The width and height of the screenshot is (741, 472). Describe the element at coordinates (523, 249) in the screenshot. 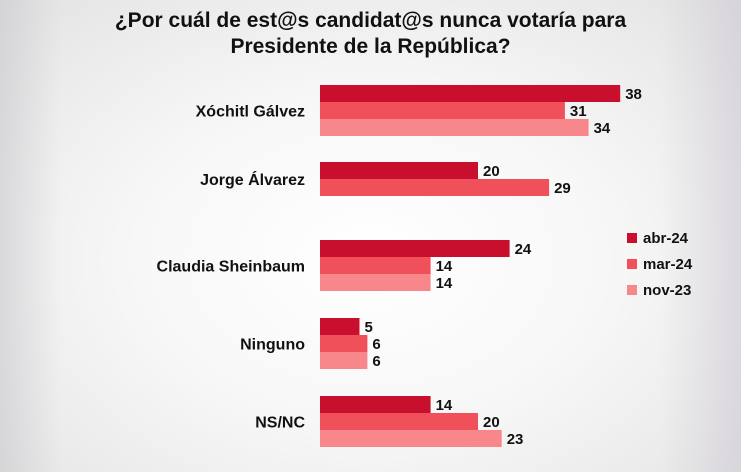

I see `data-label: 24` at that location.